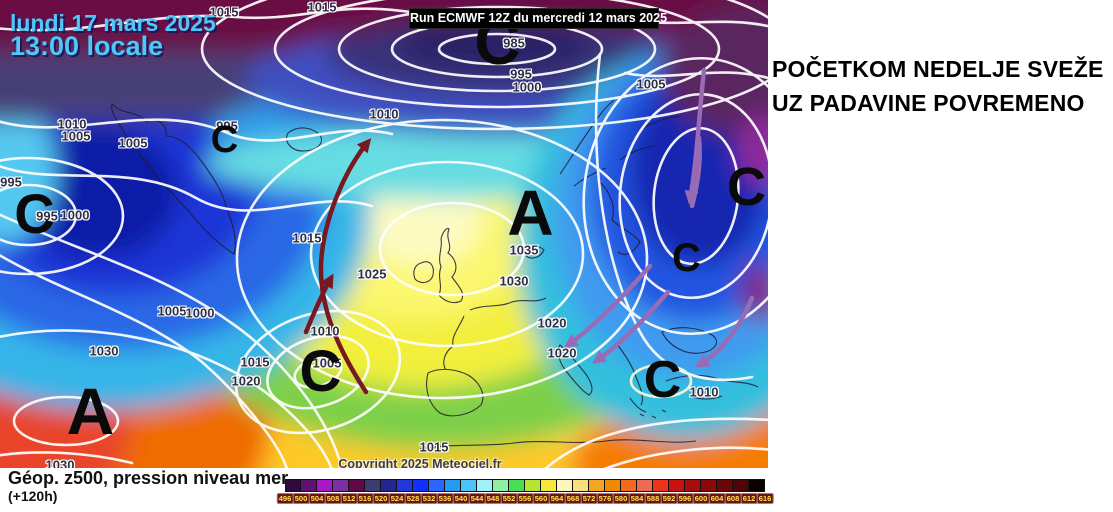 This screenshot has width=1113, height=512. What do you see at coordinates (509, 498) in the screenshot?
I see `colorbar-value-chip: 552` at bounding box center [509, 498].